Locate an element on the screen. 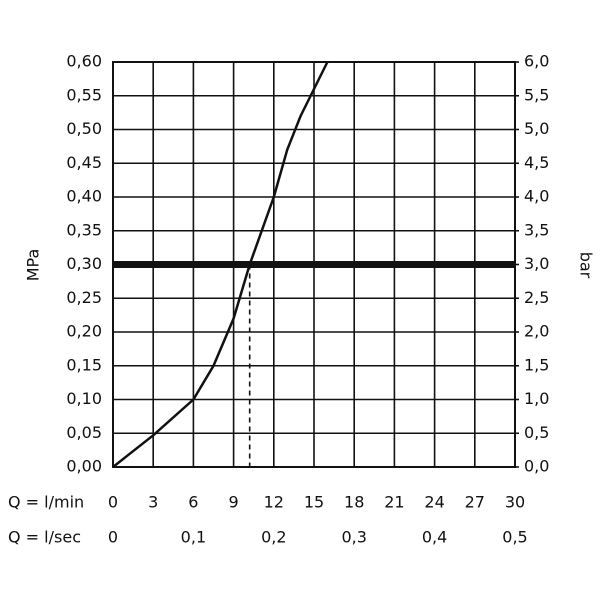  y2-tick-label: 4,5 is located at coordinates (536, 162).